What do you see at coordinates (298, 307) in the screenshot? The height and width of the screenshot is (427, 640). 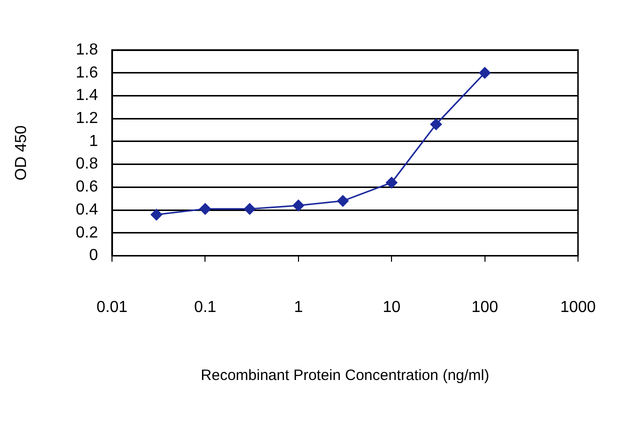 I see `x-tick-label: 1` at bounding box center [298, 307].